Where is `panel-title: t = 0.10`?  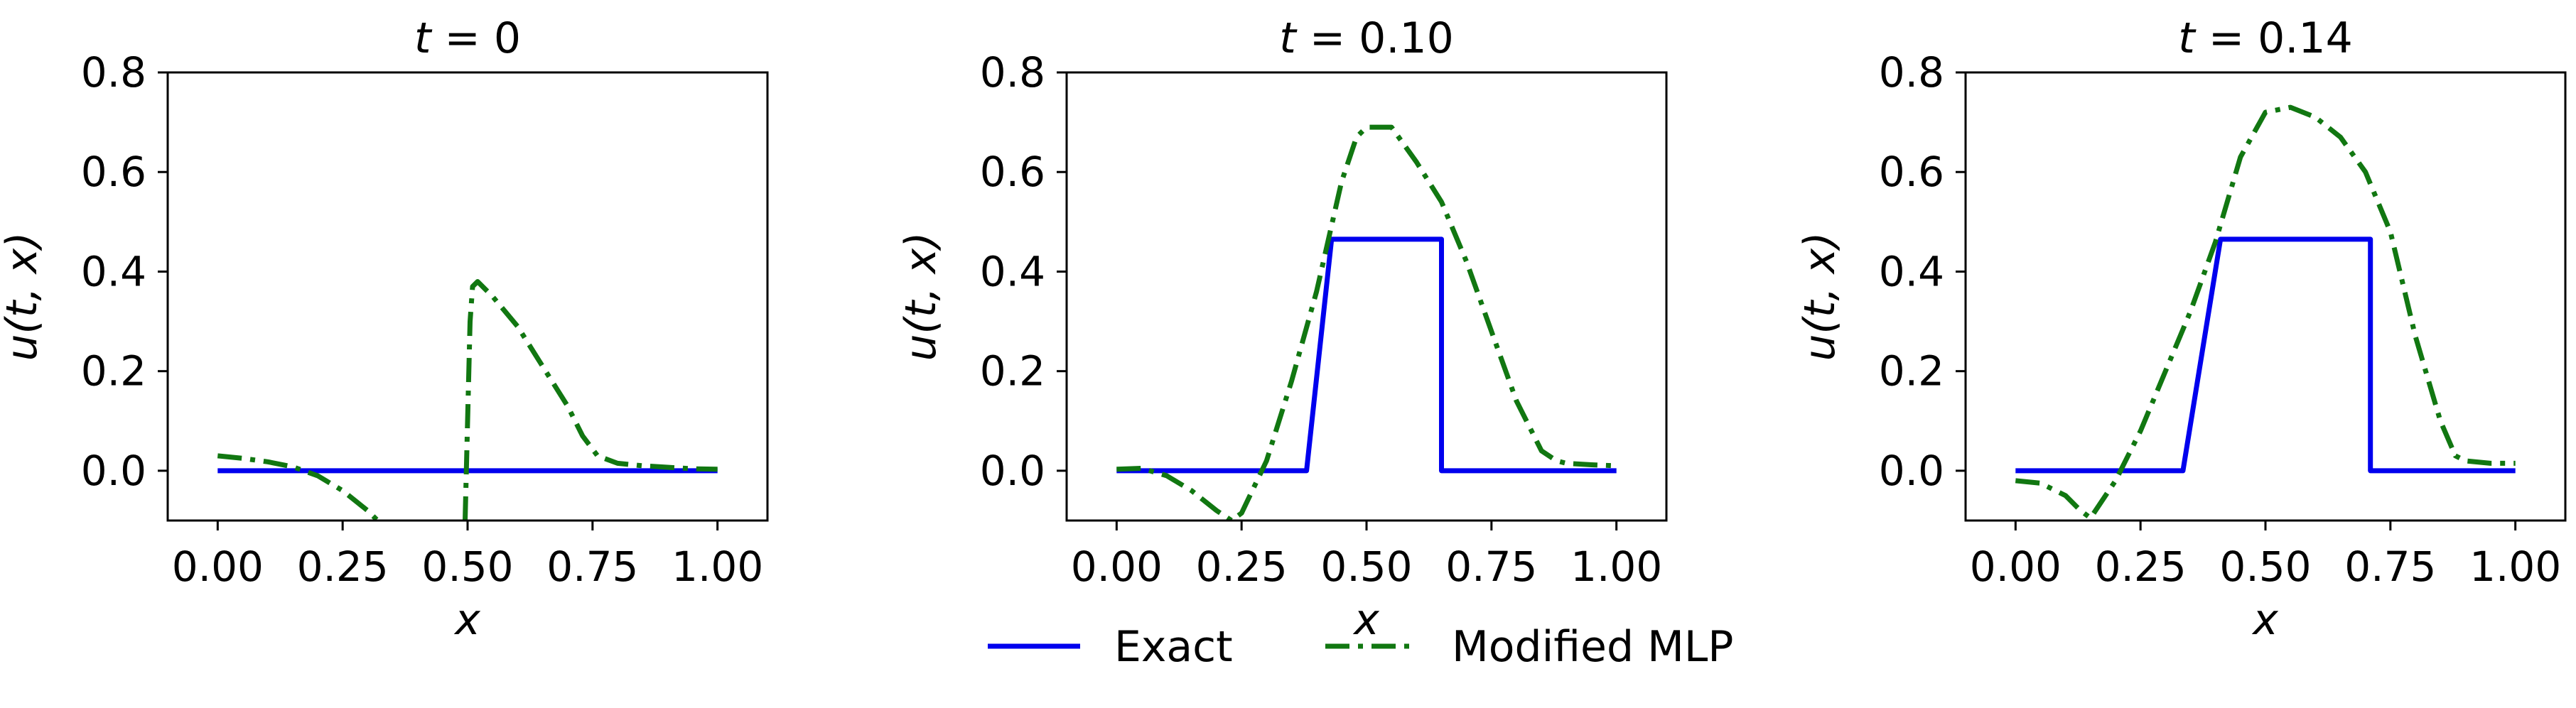 panel-title: t = 0.10 is located at coordinates (1366, 38).